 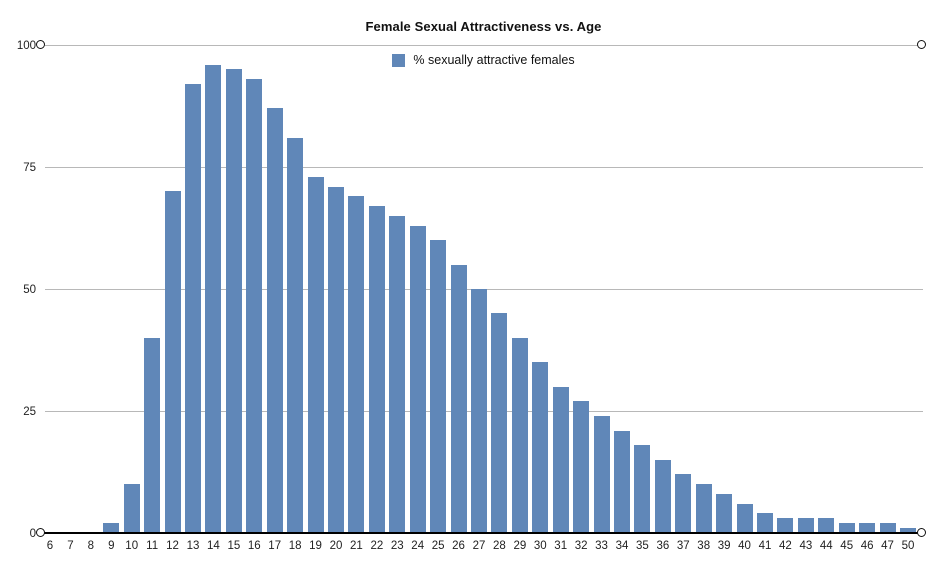 I want to click on x-axis-label-46: 46, so click(x=867, y=546).